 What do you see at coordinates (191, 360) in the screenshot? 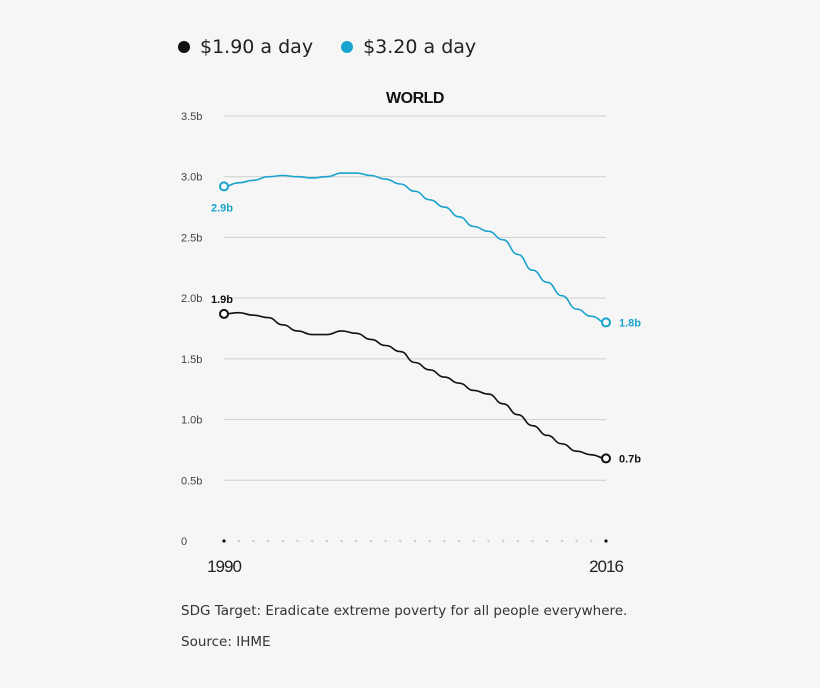
I see `y-tick-label: 1.5b` at bounding box center [191, 360].